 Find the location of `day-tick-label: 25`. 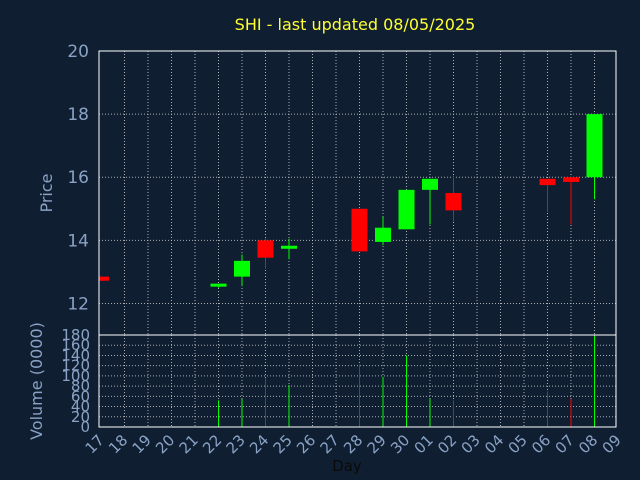

day-tick-label: 25 is located at coordinates (283, 444).